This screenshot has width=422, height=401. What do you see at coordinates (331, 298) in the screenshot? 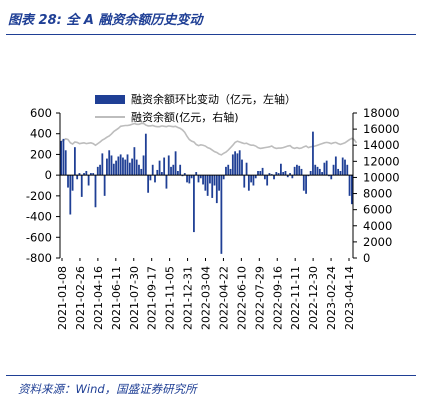
I see `x-tick-label: 2023-02-24` at bounding box center [331, 298].